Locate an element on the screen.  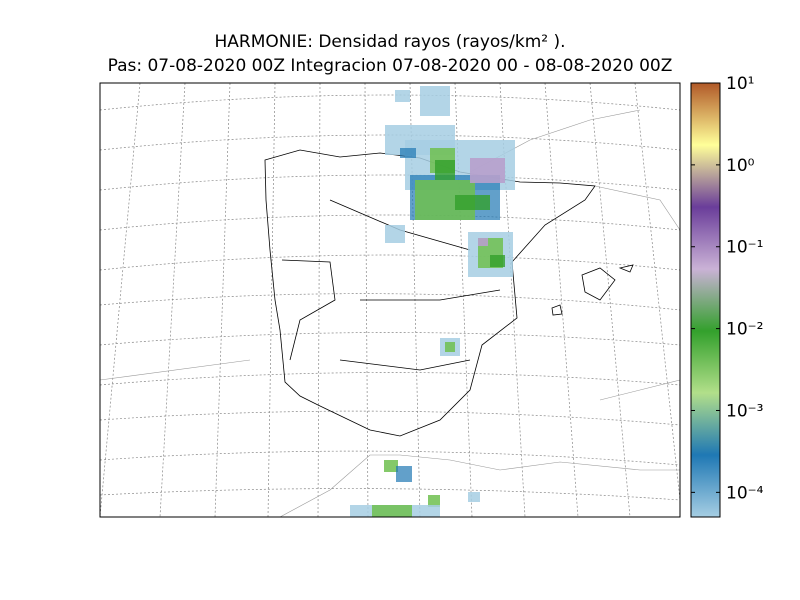
lightning-density is located at coordinates (432, 301).